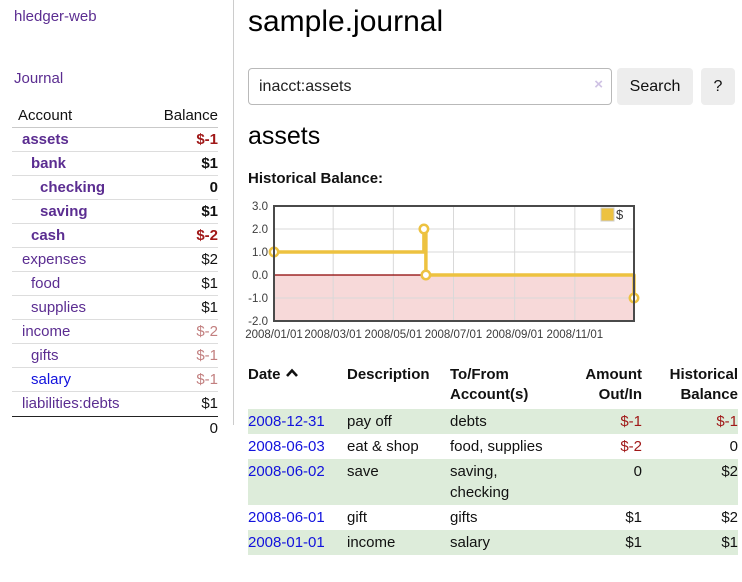  I want to click on transaction-accounts: saving, checking, so click(480, 482).